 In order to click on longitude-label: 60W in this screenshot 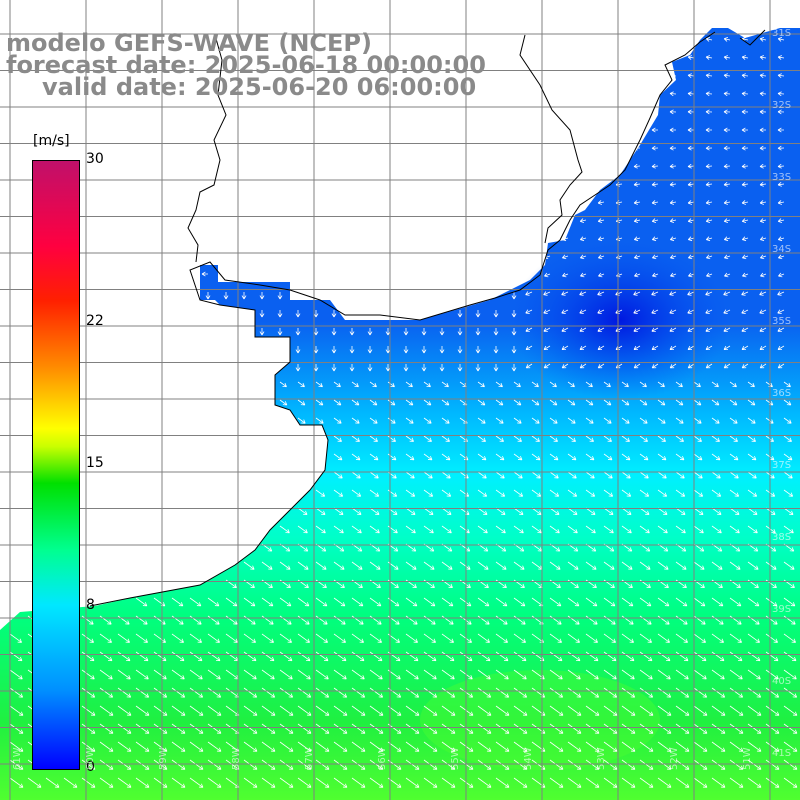, I will do `click(90, 758)`.